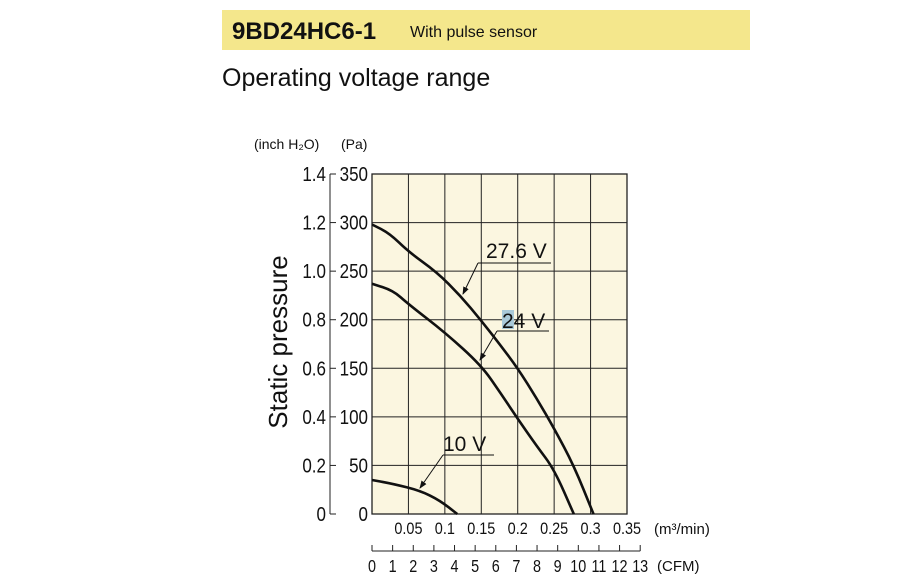 The image size is (908, 587). Describe the element at coordinates (304, 31) in the screenshot. I see `model-name: 9BD24HC6-1` at that location.